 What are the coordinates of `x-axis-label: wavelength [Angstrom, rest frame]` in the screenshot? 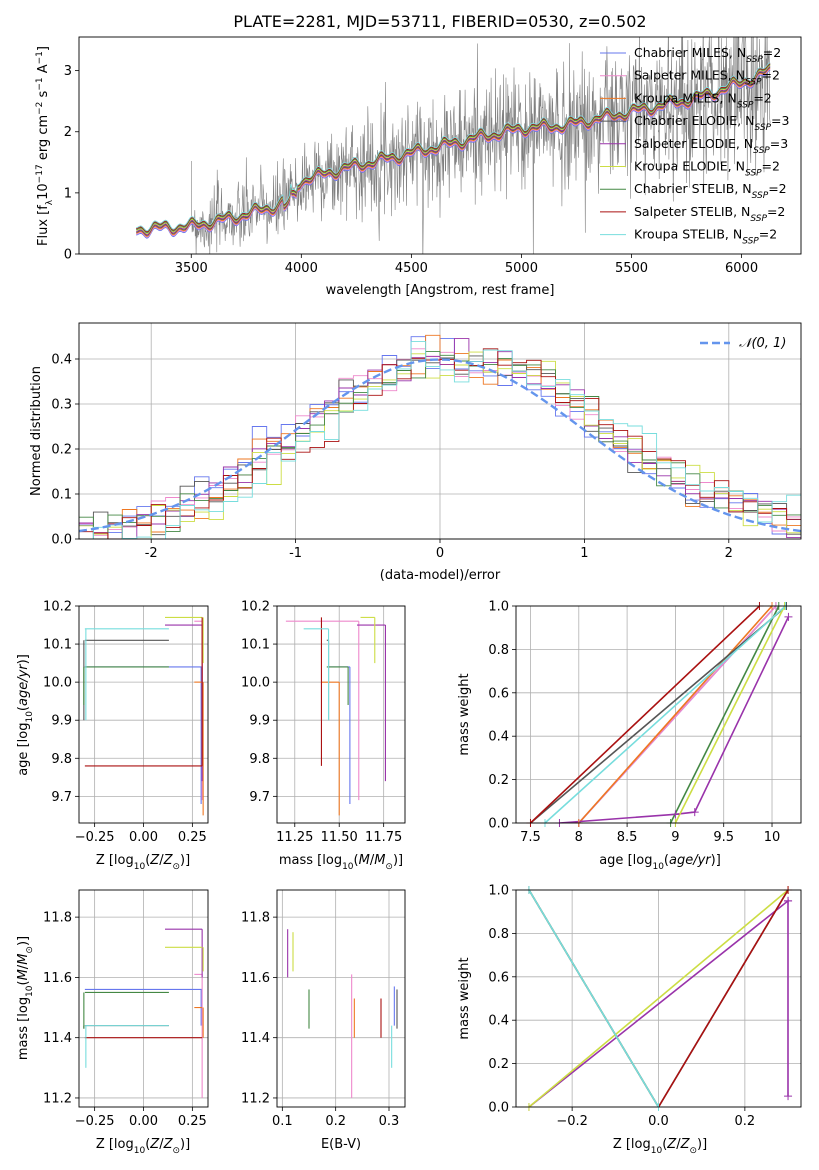 It's located at (440, 290).